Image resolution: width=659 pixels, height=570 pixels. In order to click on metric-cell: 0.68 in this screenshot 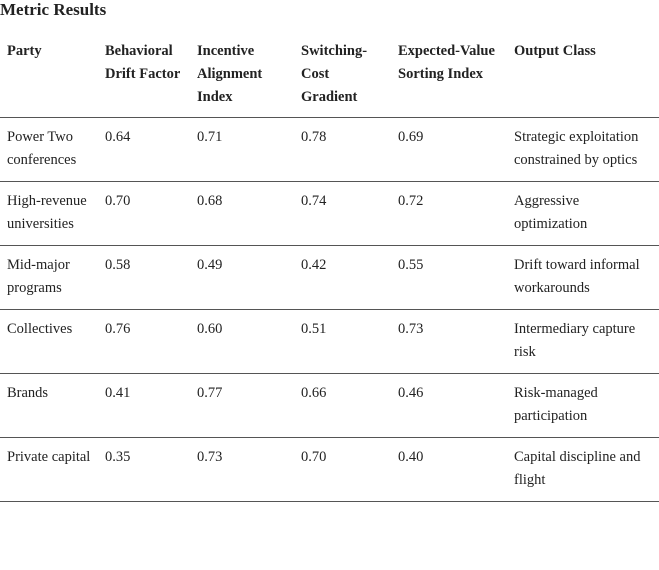, I will do `click(242, 213)`.